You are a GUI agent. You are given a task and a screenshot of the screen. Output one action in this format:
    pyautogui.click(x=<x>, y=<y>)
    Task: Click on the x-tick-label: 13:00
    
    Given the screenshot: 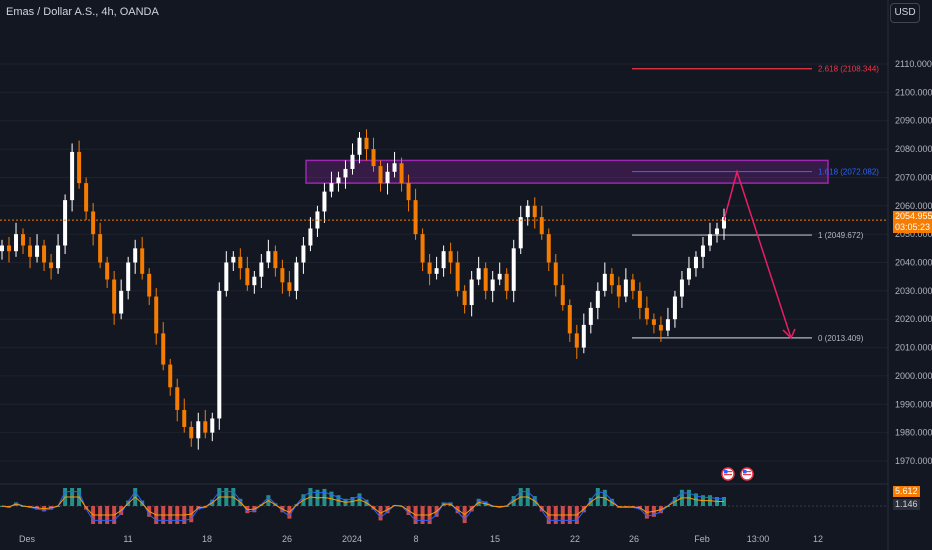 What is the action you would take?
    pyautogui.click(x=758, y=539)
    